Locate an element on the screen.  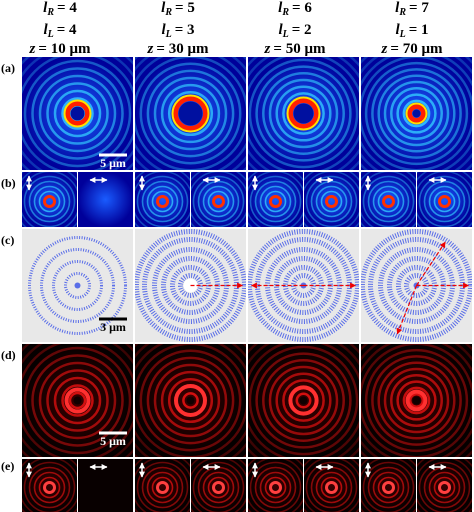
row-label: (e) is located at coordinates (7, 466).